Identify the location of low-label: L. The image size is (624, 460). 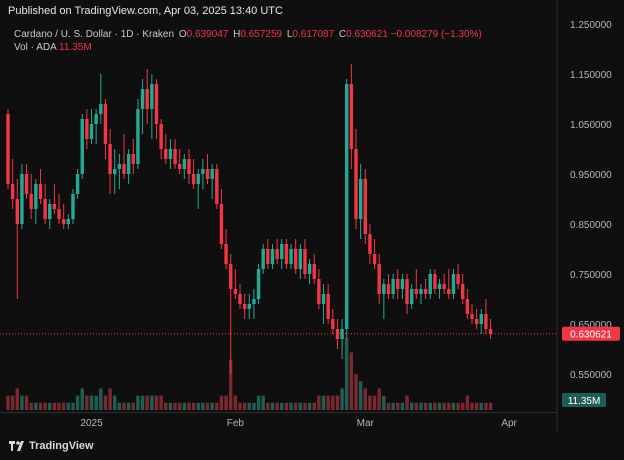
(289, 34).